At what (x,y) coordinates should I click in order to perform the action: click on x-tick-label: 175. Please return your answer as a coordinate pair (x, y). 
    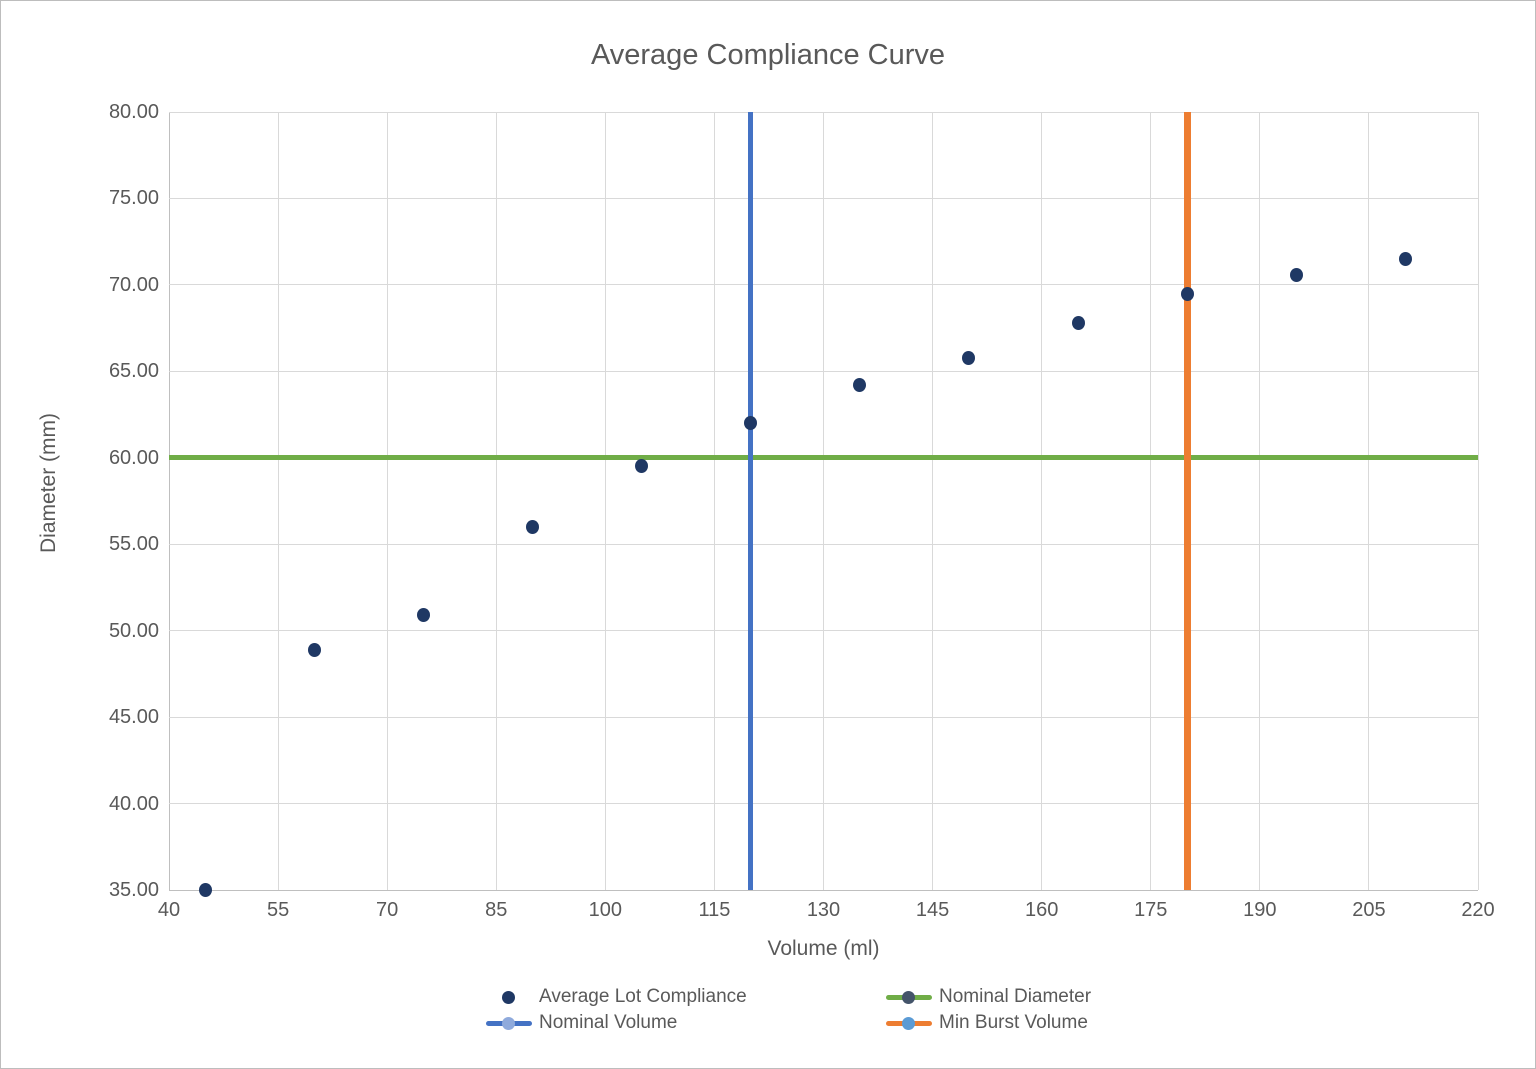
    Looking at the image, I should click on (1151, 910).